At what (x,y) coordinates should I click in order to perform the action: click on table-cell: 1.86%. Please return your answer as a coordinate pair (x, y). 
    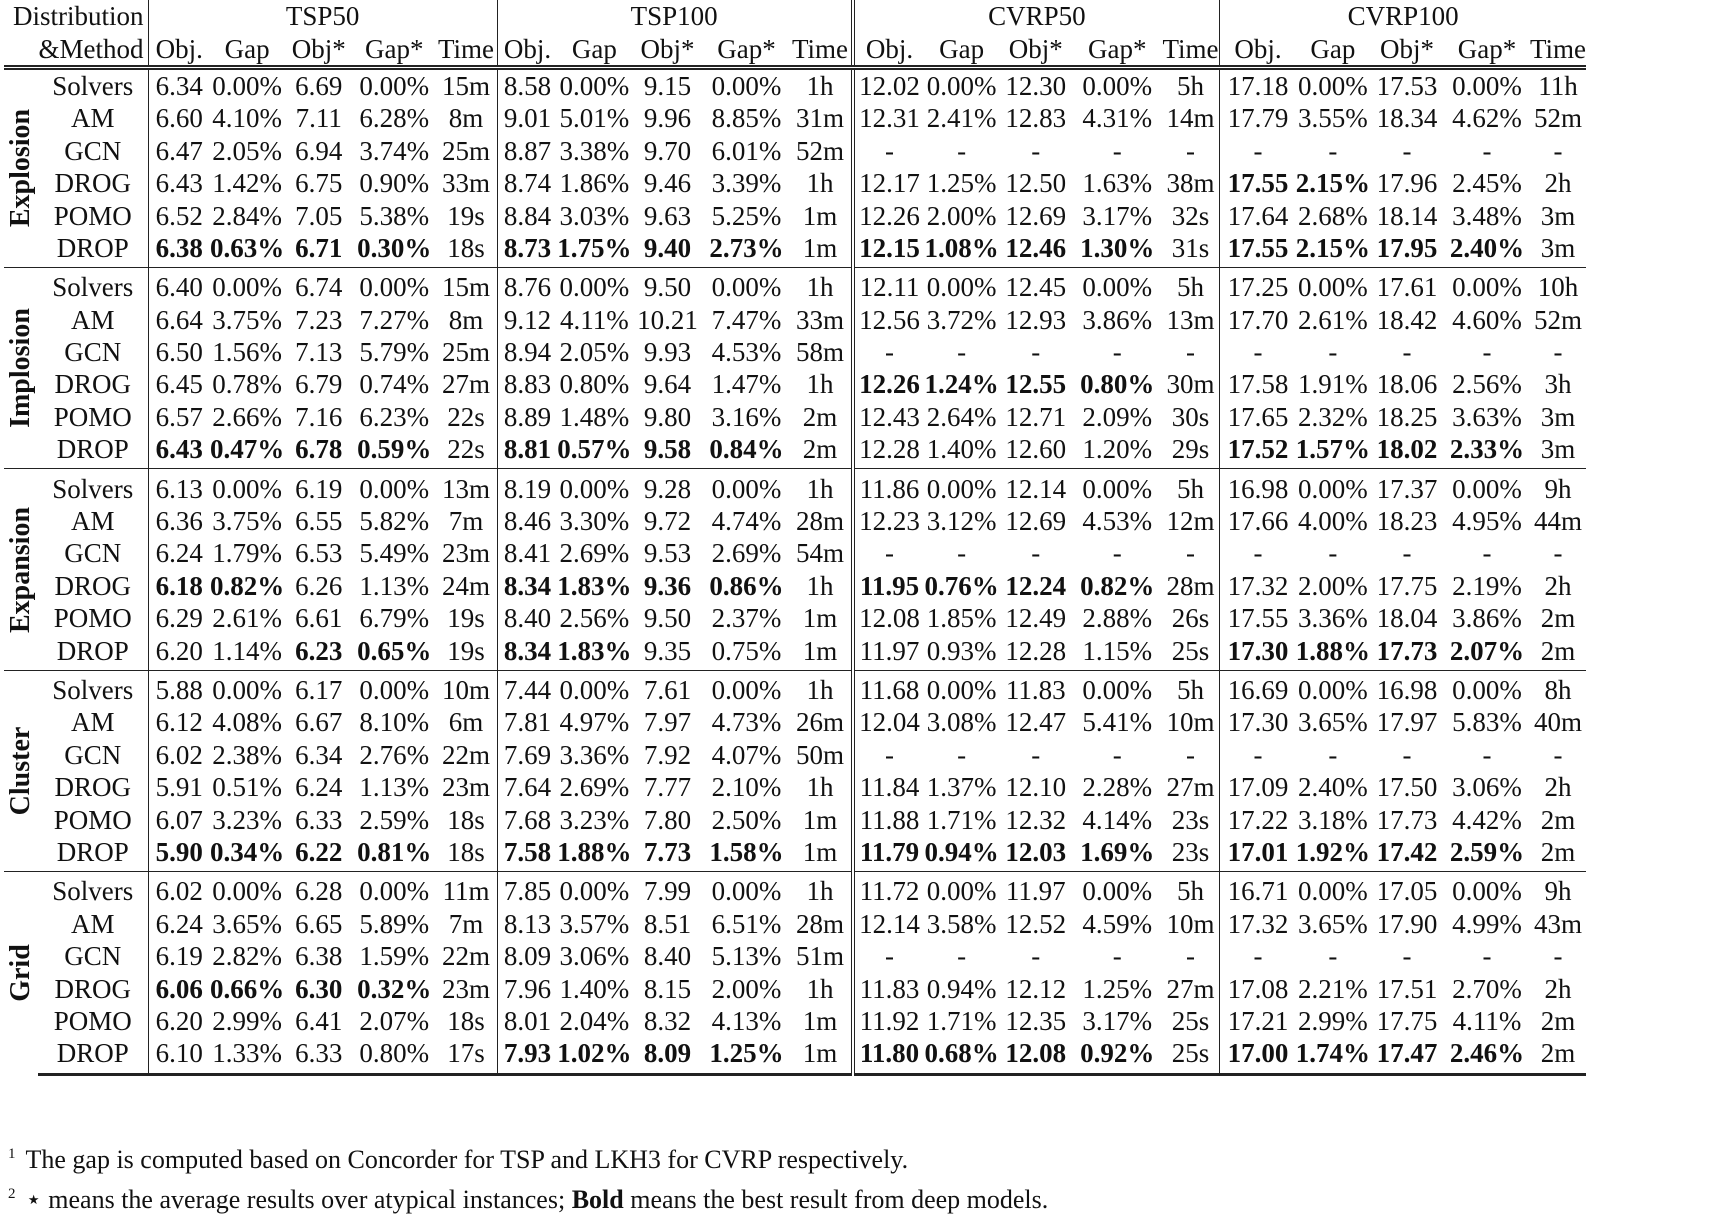
    Looking at the image, I should click on (594, 183).